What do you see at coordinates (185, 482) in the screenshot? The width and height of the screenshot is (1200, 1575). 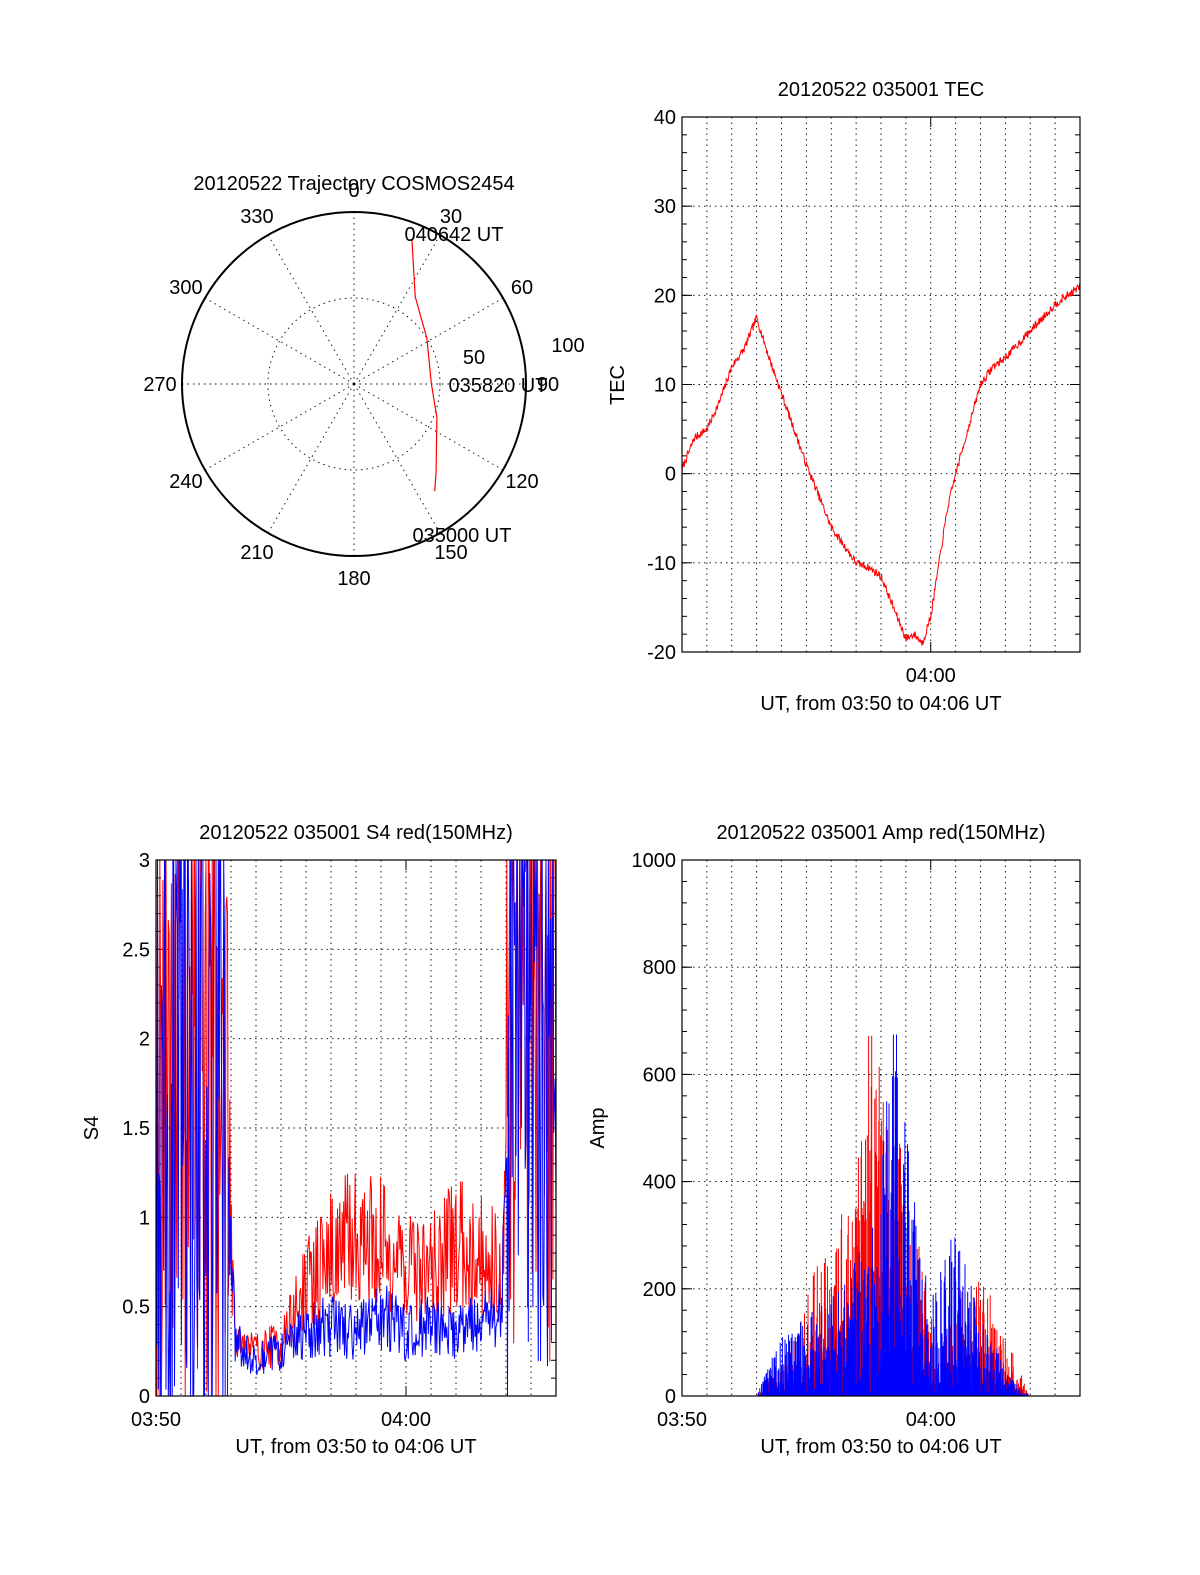 I see `polar-azimuth-label: 240` at bounding box center [185, 482].